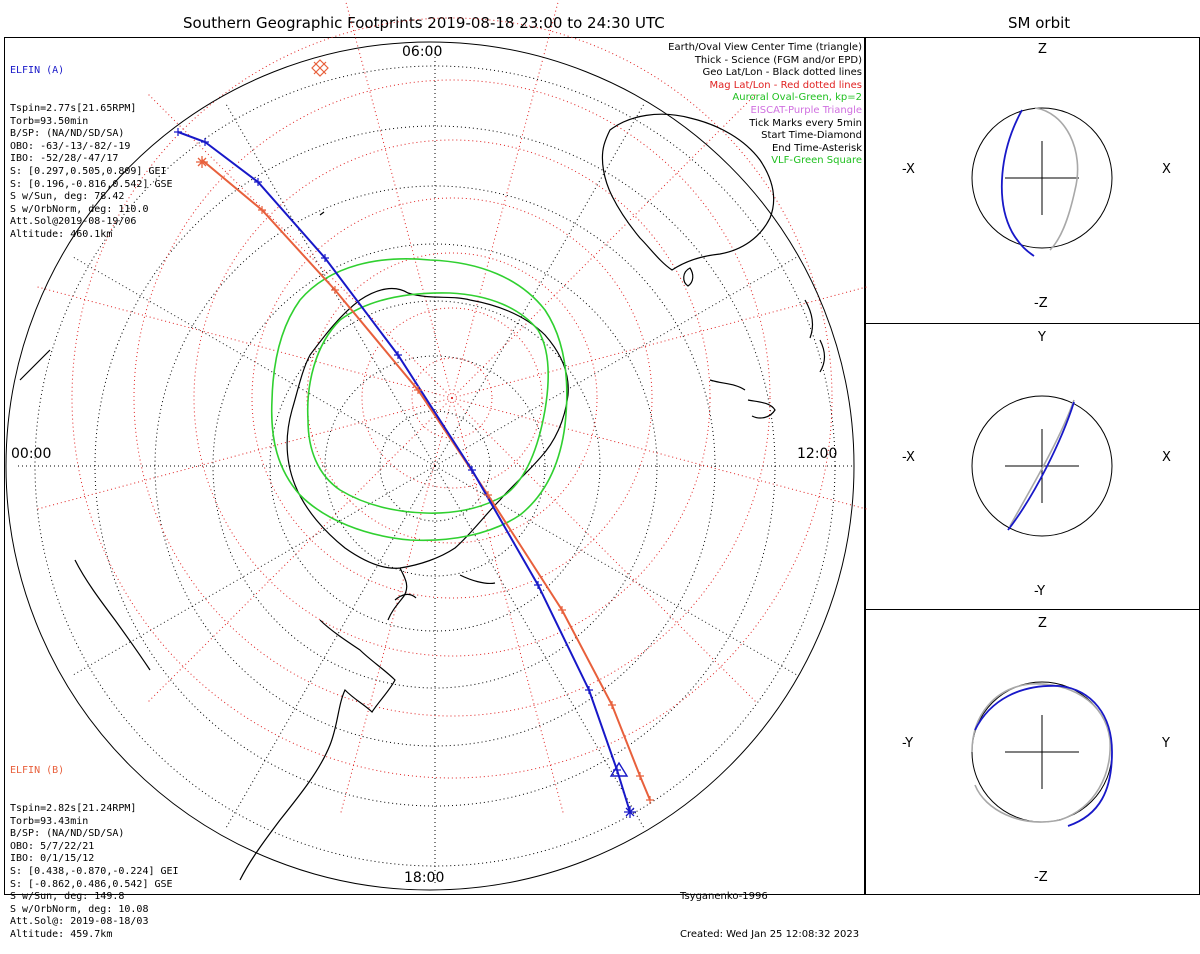 This screenshot has height=954, width=1200. What do you see at coordinates (67, 834) in the screenshot?
I see `elfin-b-line: B/SP: (NA/ND/SD/SA)` at bounding box center [67, 834].